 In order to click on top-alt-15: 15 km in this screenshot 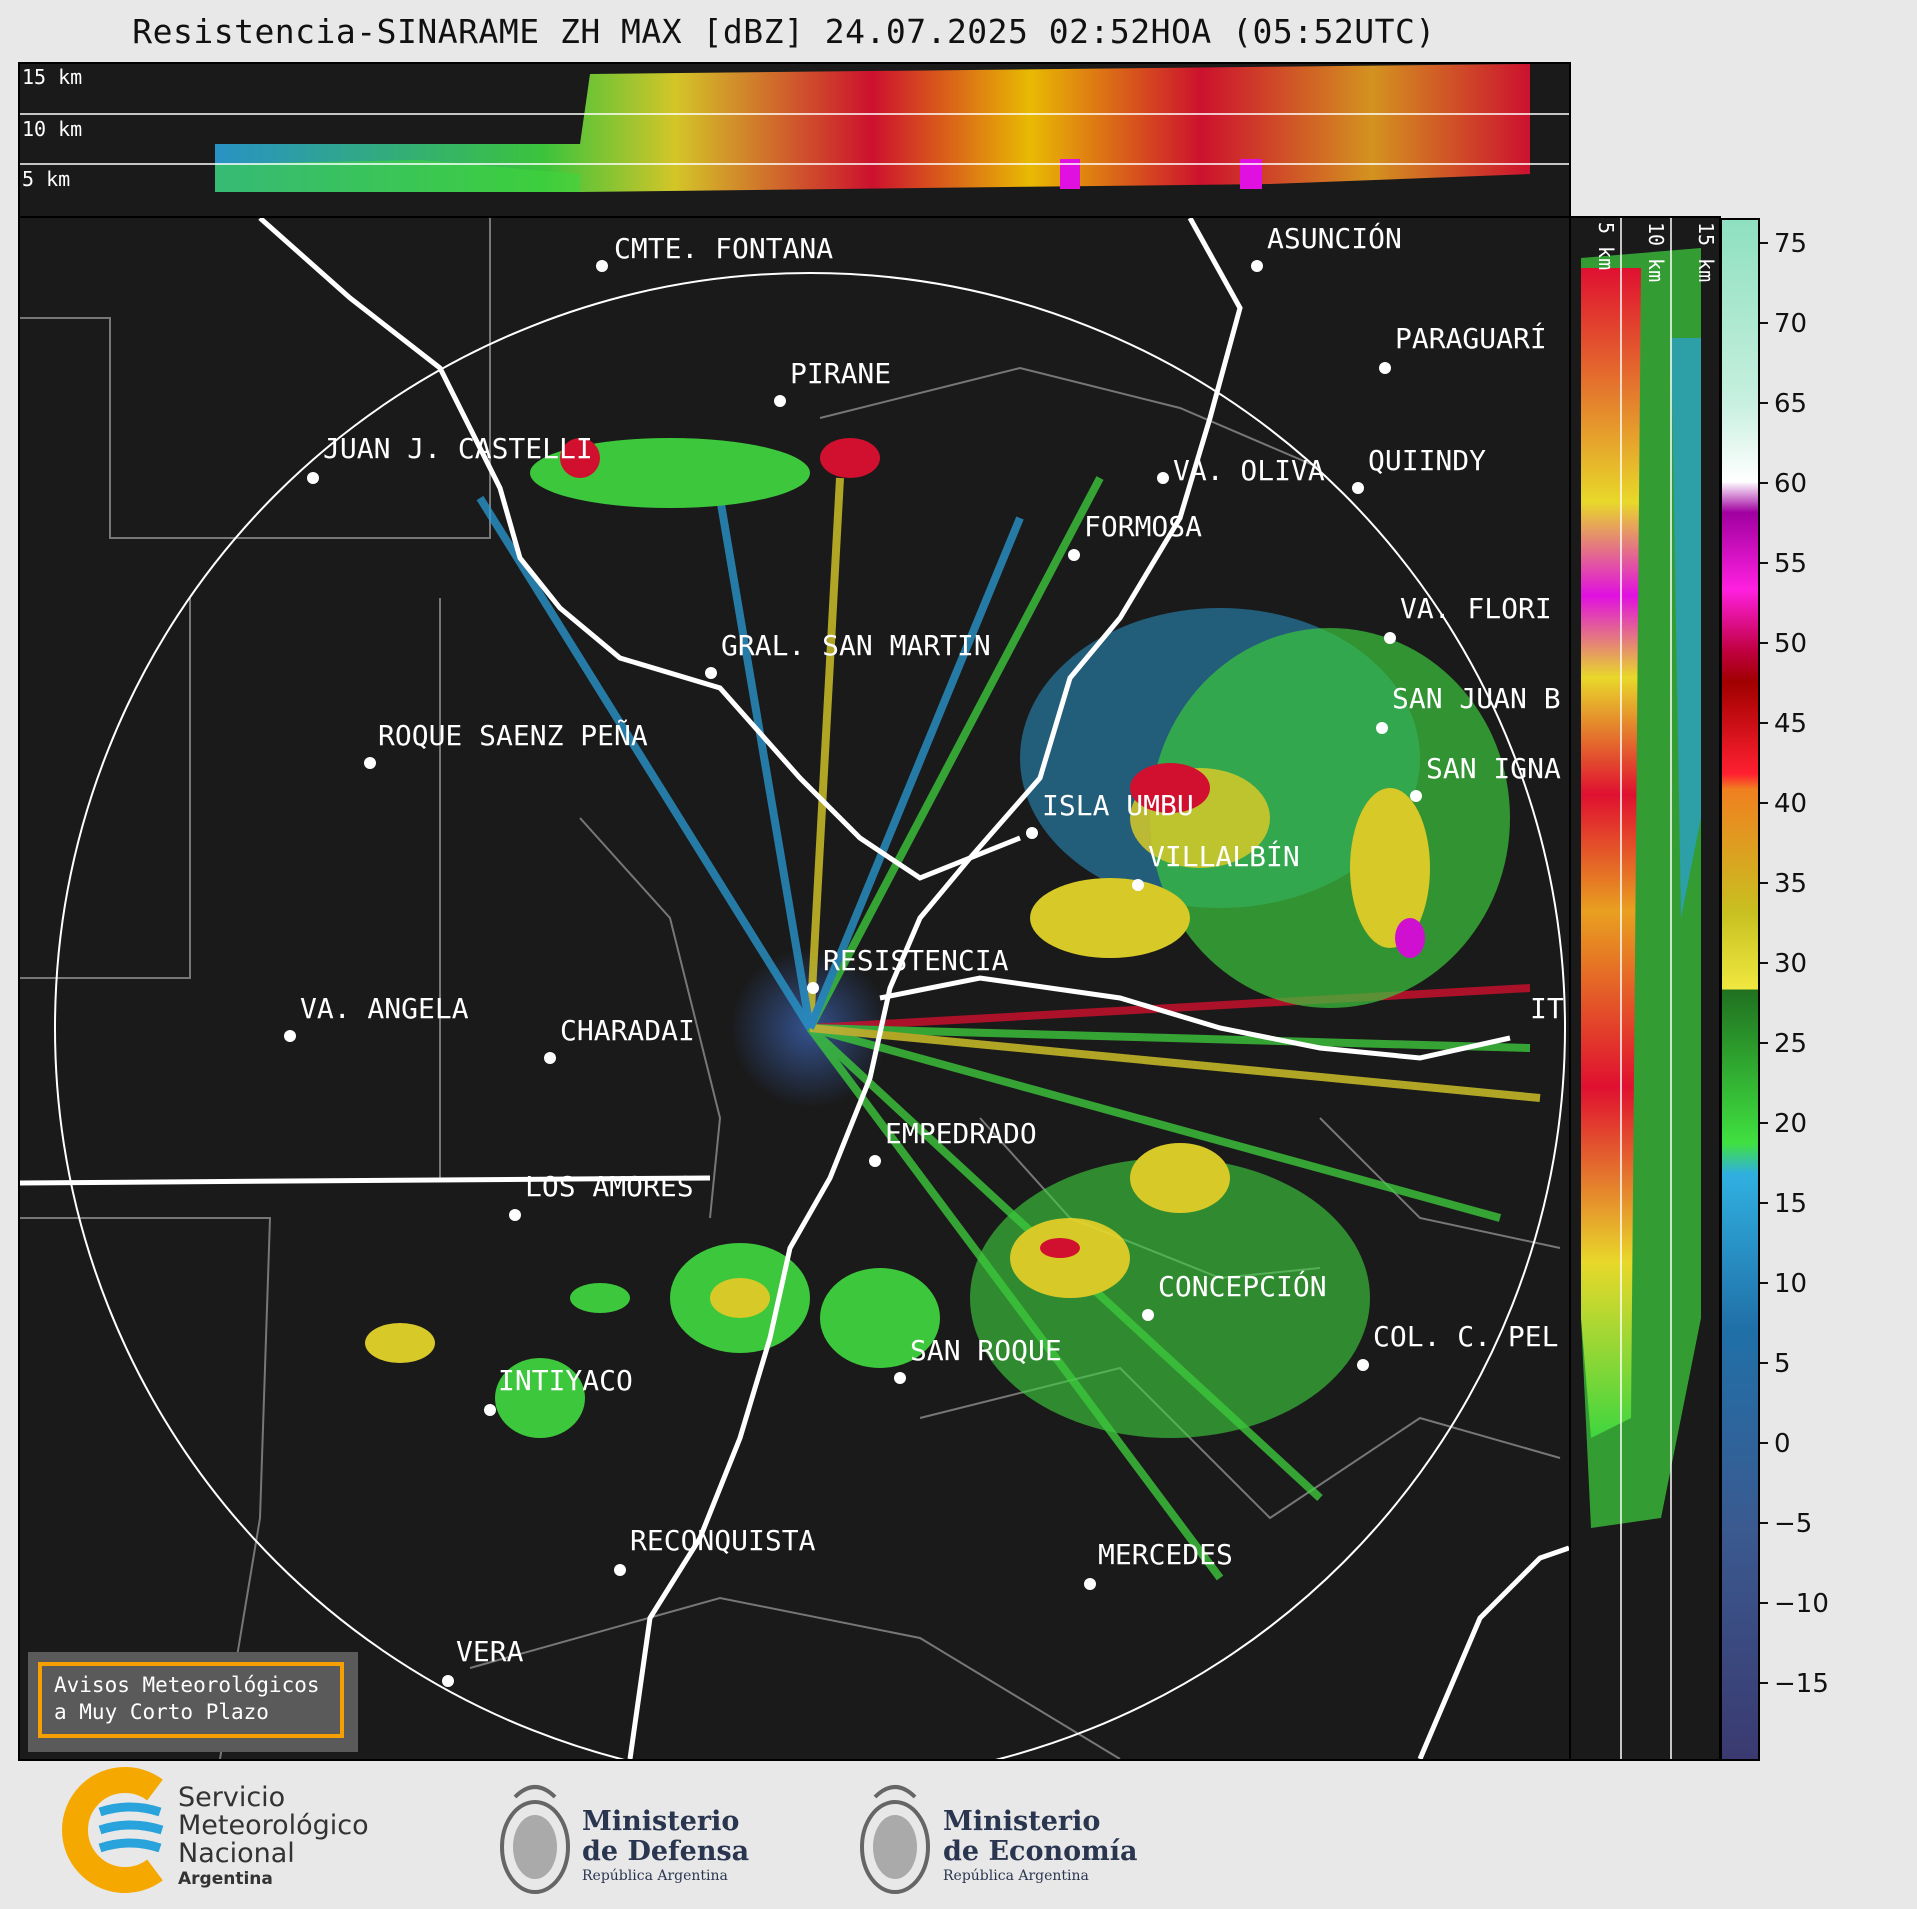, I will do `click(52, 77)`.